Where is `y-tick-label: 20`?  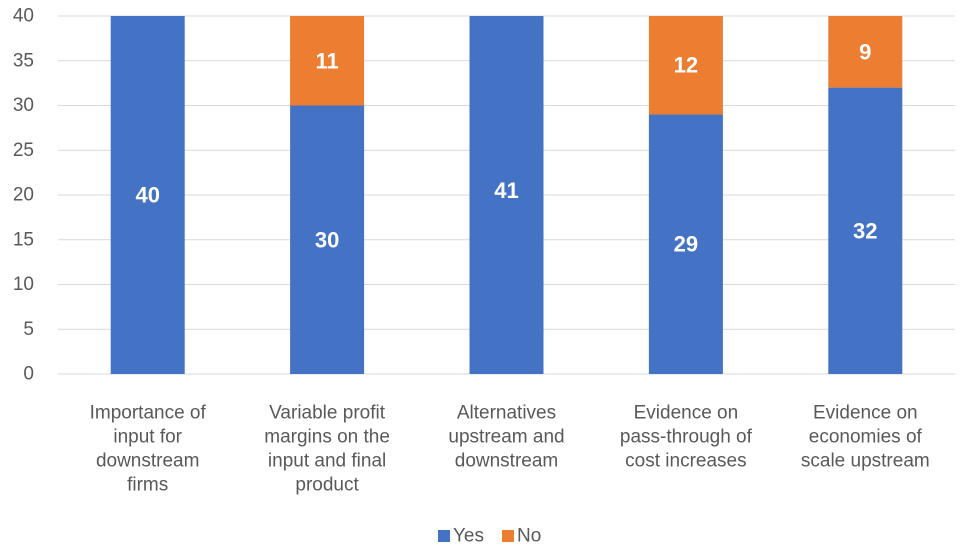
y-tick-label: 20 is located at coordinates (23, 195).